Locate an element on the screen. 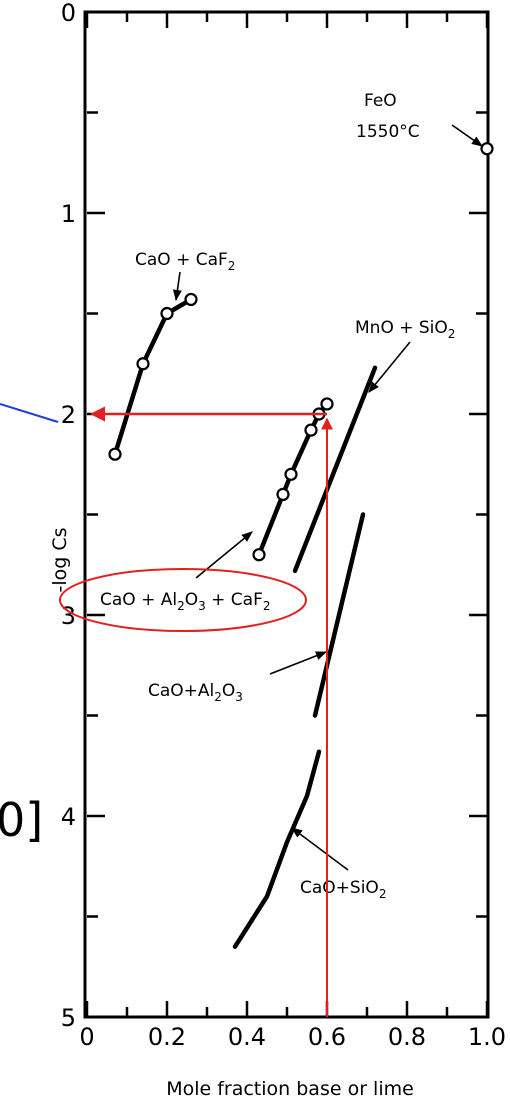 Image resolution: width=510 pixels, height=1110 pixels. label-cao-caf2: CaO + CaF2 is located at coordinates (185, 261).